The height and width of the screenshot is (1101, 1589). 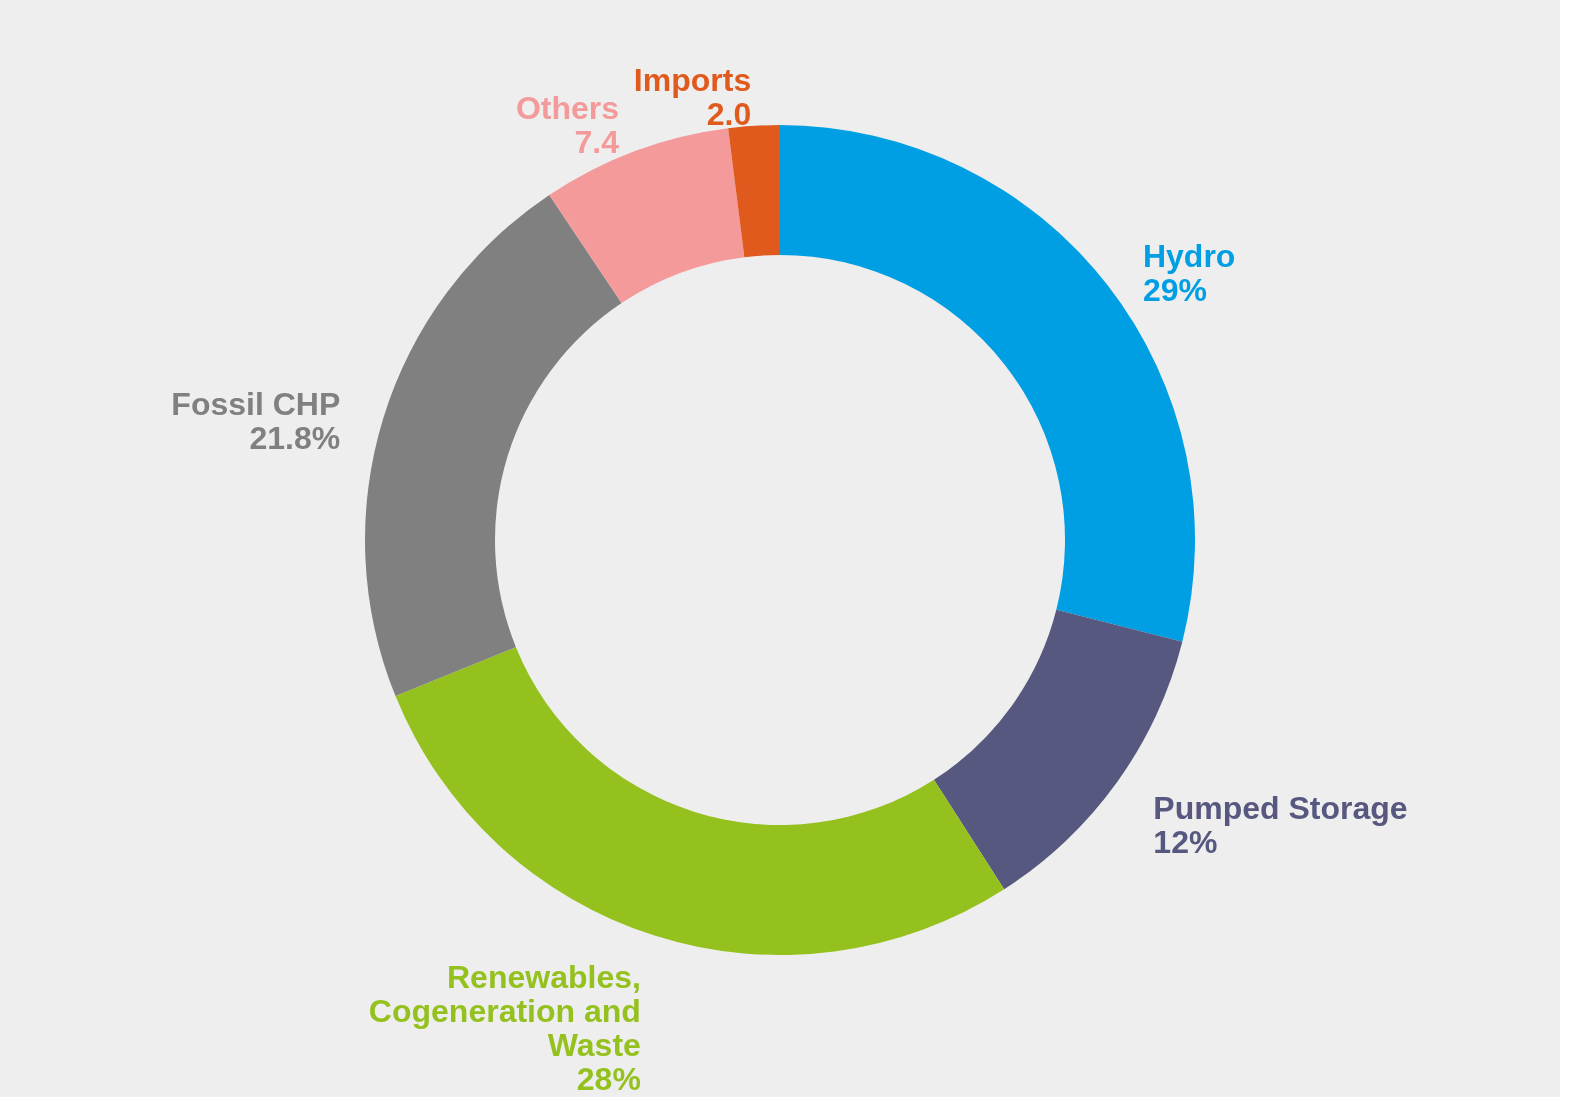 What do you see at coordinates (729, 113) in the screenshot?
I see `data-label: 2.0` at bounding box center [729, 113].